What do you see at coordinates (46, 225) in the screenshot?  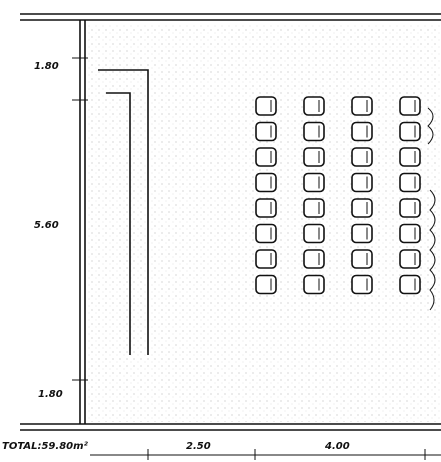 I see `dimension-label: 5.60` at bounding box center [46, 225].